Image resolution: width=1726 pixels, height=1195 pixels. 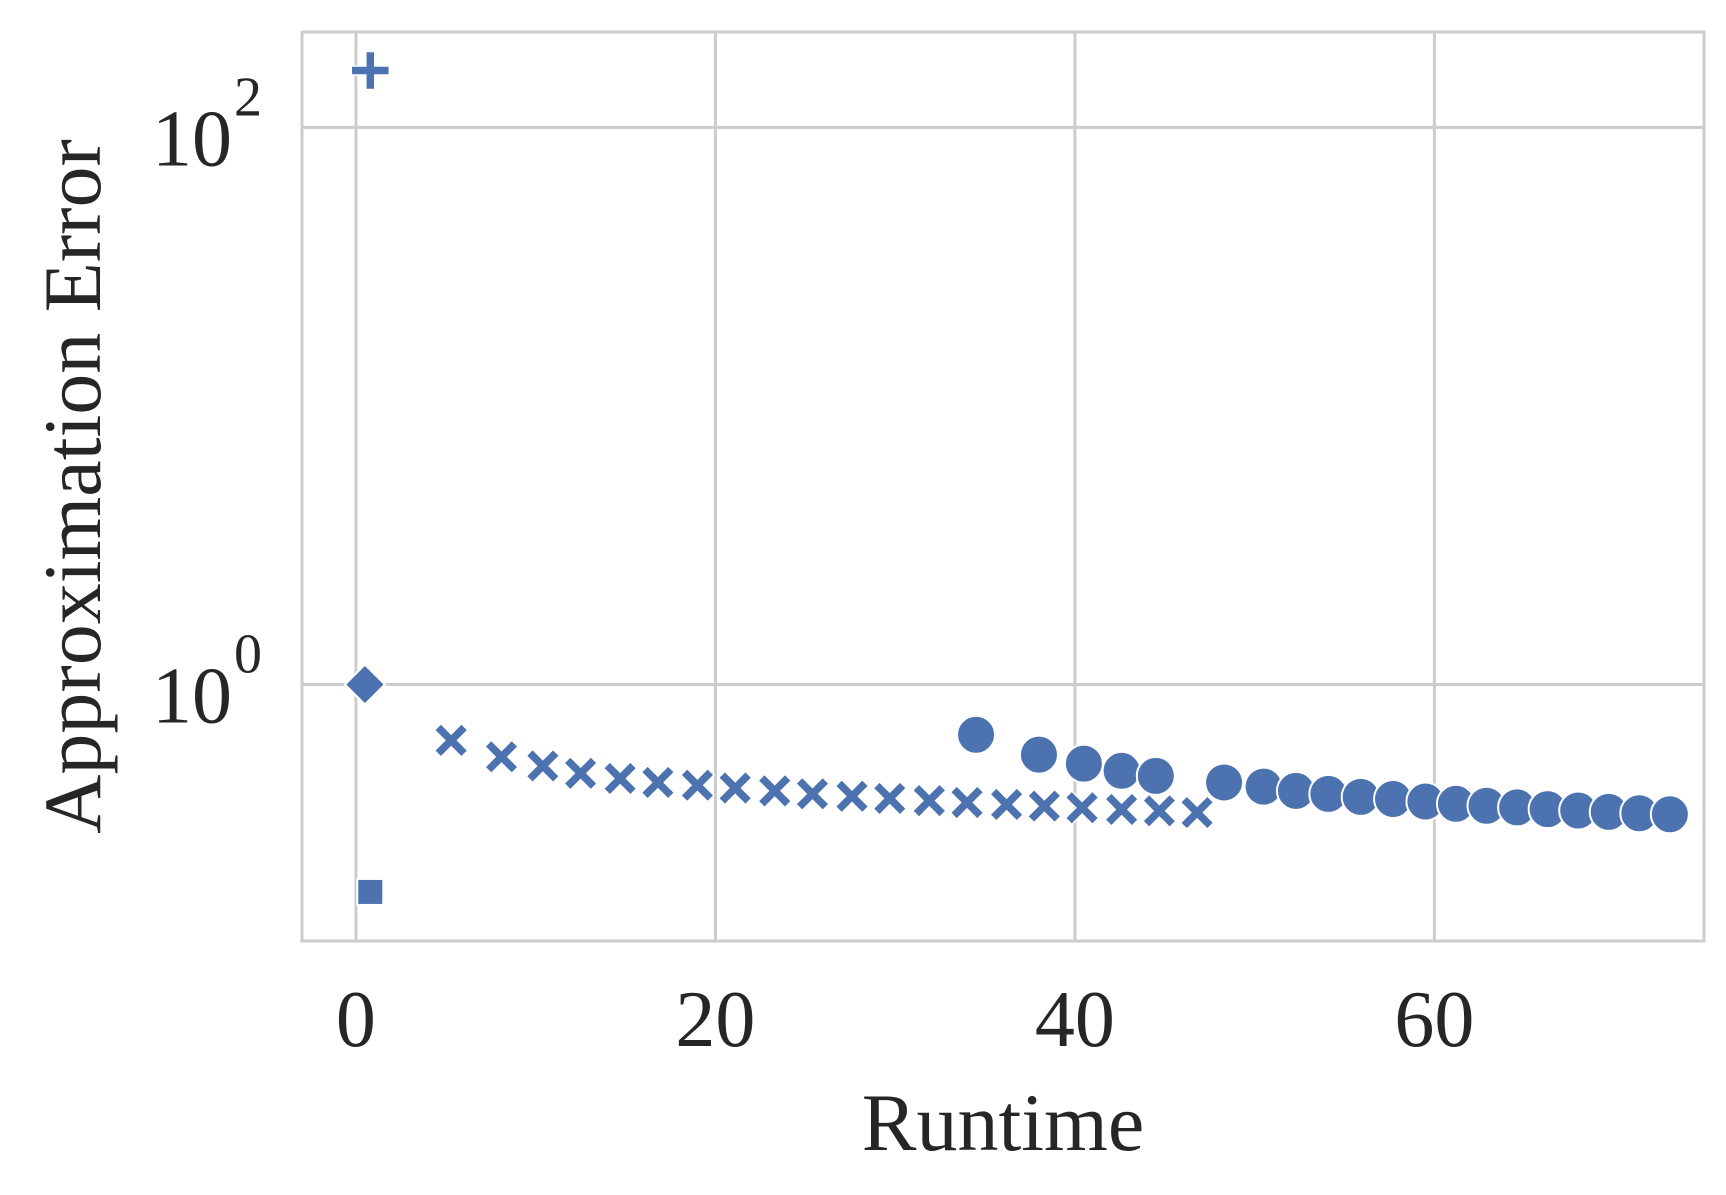 I want to click on x-tick-labels: 0 20 40 60, so click(x=905, y=1020).